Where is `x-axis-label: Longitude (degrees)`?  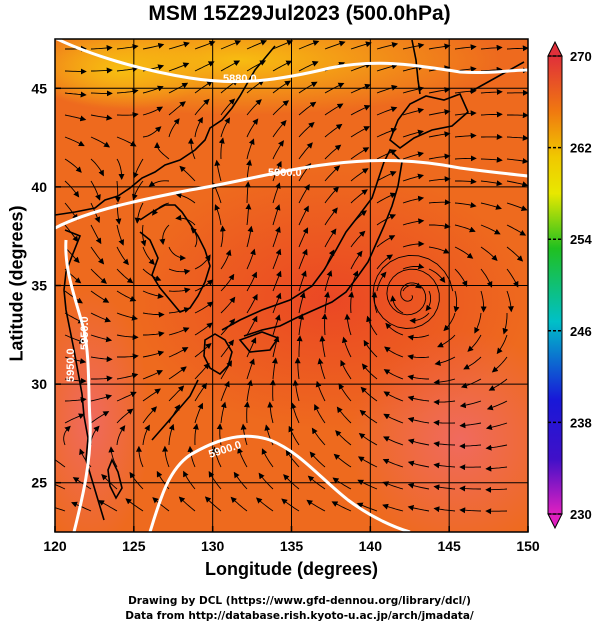
x-axis-label: Longitude (degrees) is located at coordinates (291, 569).